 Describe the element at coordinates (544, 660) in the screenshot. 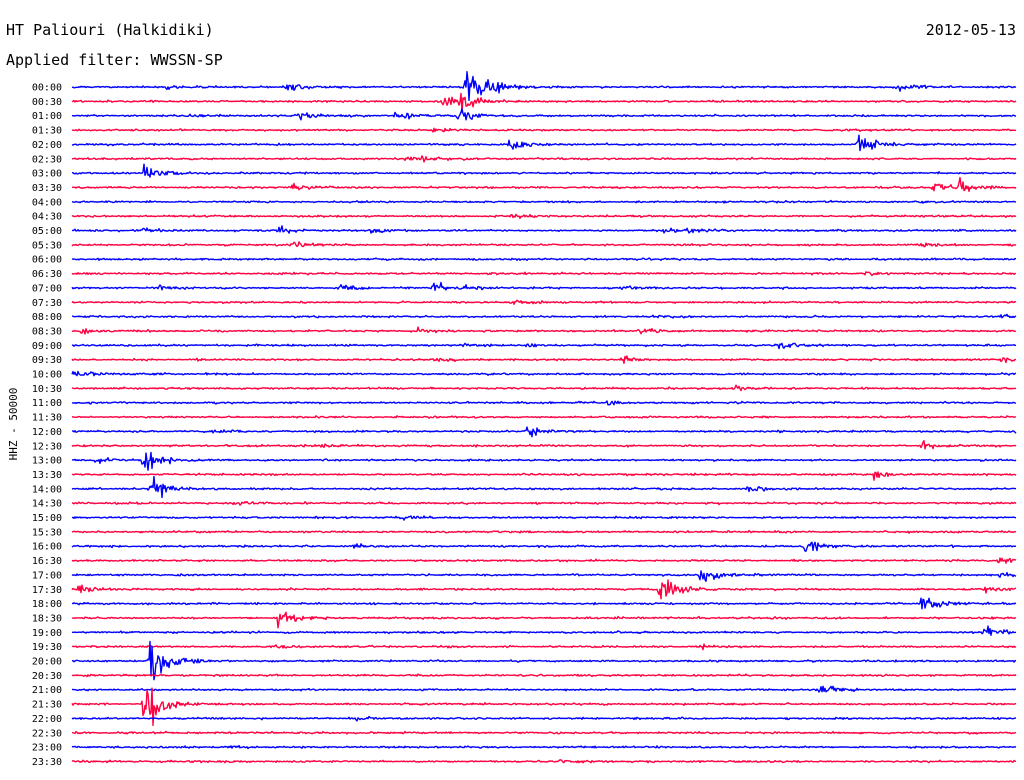

I see `trace-2000` at that location.